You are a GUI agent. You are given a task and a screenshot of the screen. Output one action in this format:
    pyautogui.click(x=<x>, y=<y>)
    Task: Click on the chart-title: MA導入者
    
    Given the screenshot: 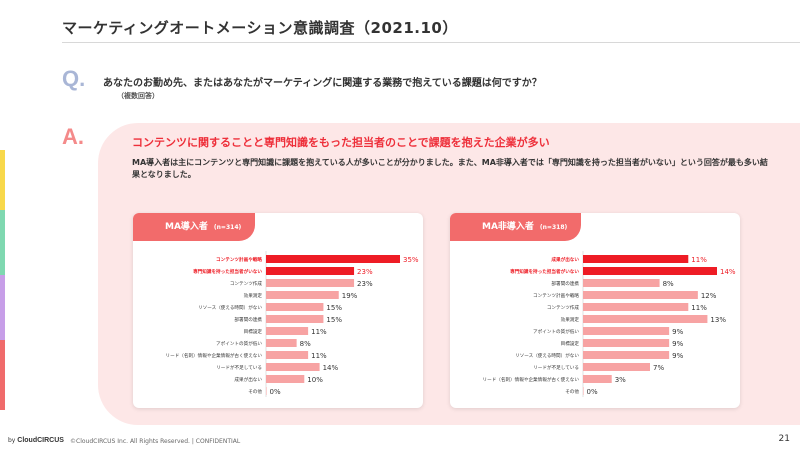 What is the action you would take?
    pyautogui.click(x=186, y=227)
    